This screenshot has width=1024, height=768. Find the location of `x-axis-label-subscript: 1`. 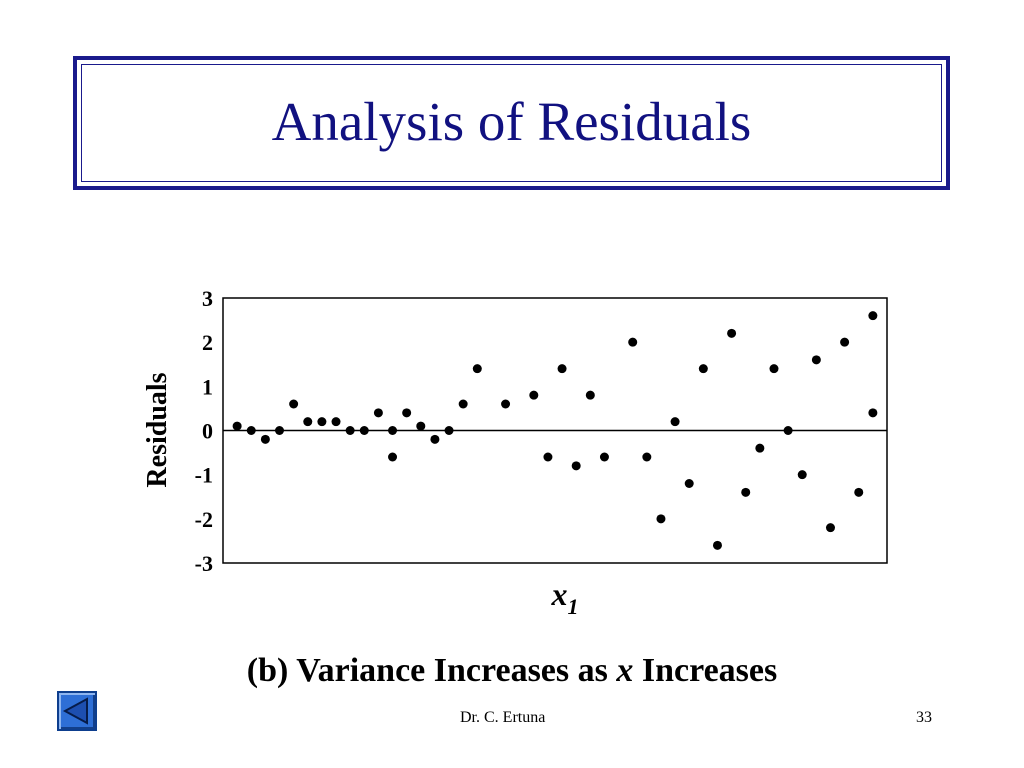

x-axis-label-subscript: 1 is located at coordinates (573, 606).